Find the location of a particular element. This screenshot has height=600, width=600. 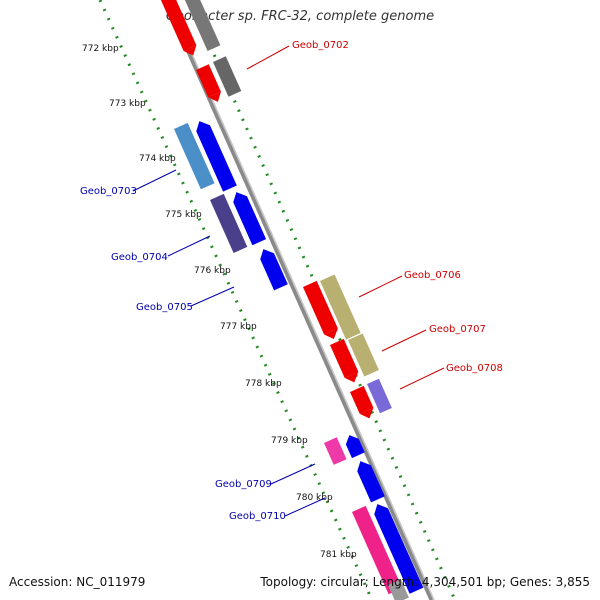

gene-label-geob-0707: Geob_0707 is located at coordinates (457, 329).